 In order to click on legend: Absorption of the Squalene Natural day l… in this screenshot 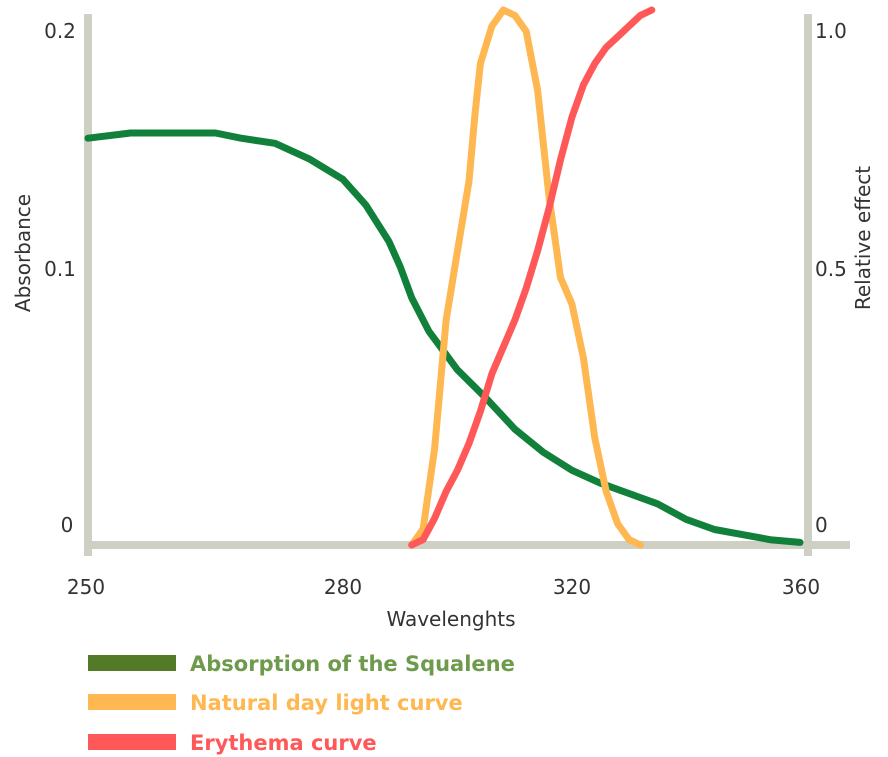, I will do `click(301, 703)`.